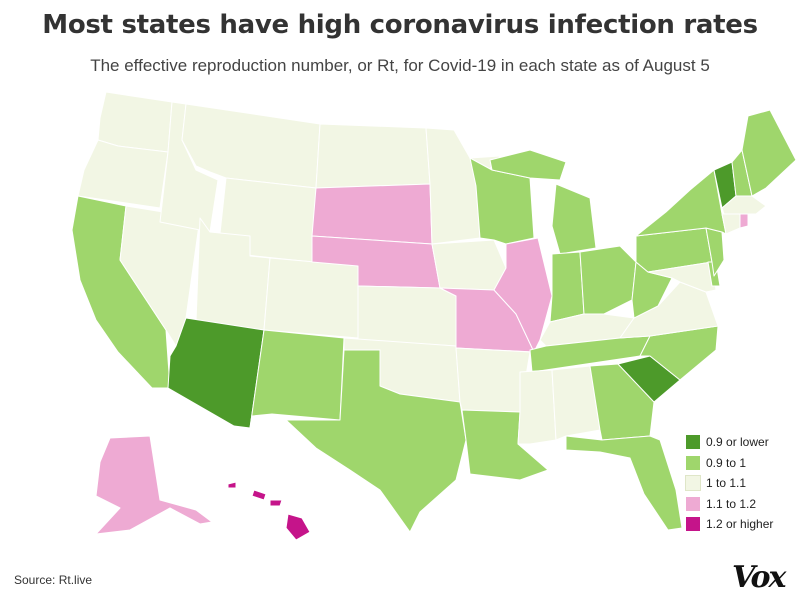  I want to click on state-tx, so click(376, 441).